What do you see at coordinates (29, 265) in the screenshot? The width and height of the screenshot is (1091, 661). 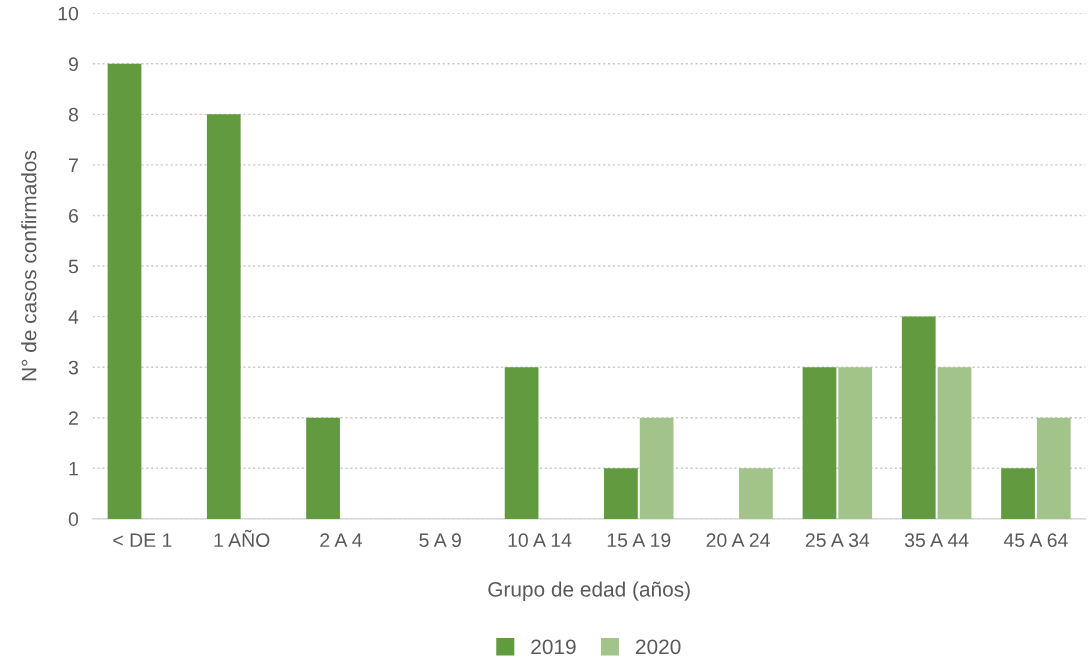 I see `y-axis-title: N° de casos confirmados` at bounding box center [29, 265].